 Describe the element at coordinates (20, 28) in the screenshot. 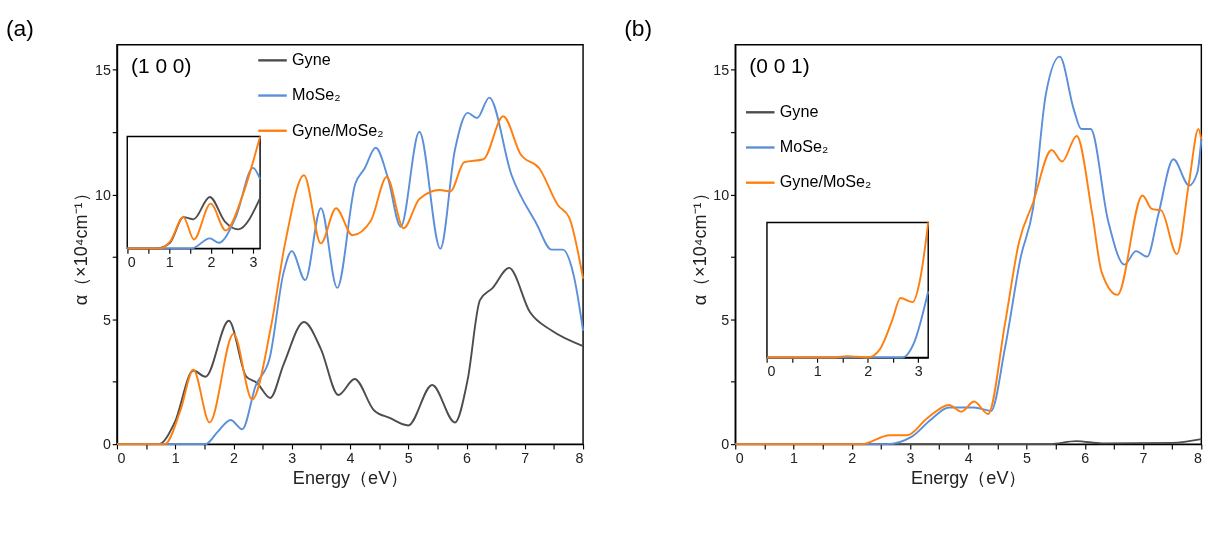

I see `chart-title: (a)` at that location.